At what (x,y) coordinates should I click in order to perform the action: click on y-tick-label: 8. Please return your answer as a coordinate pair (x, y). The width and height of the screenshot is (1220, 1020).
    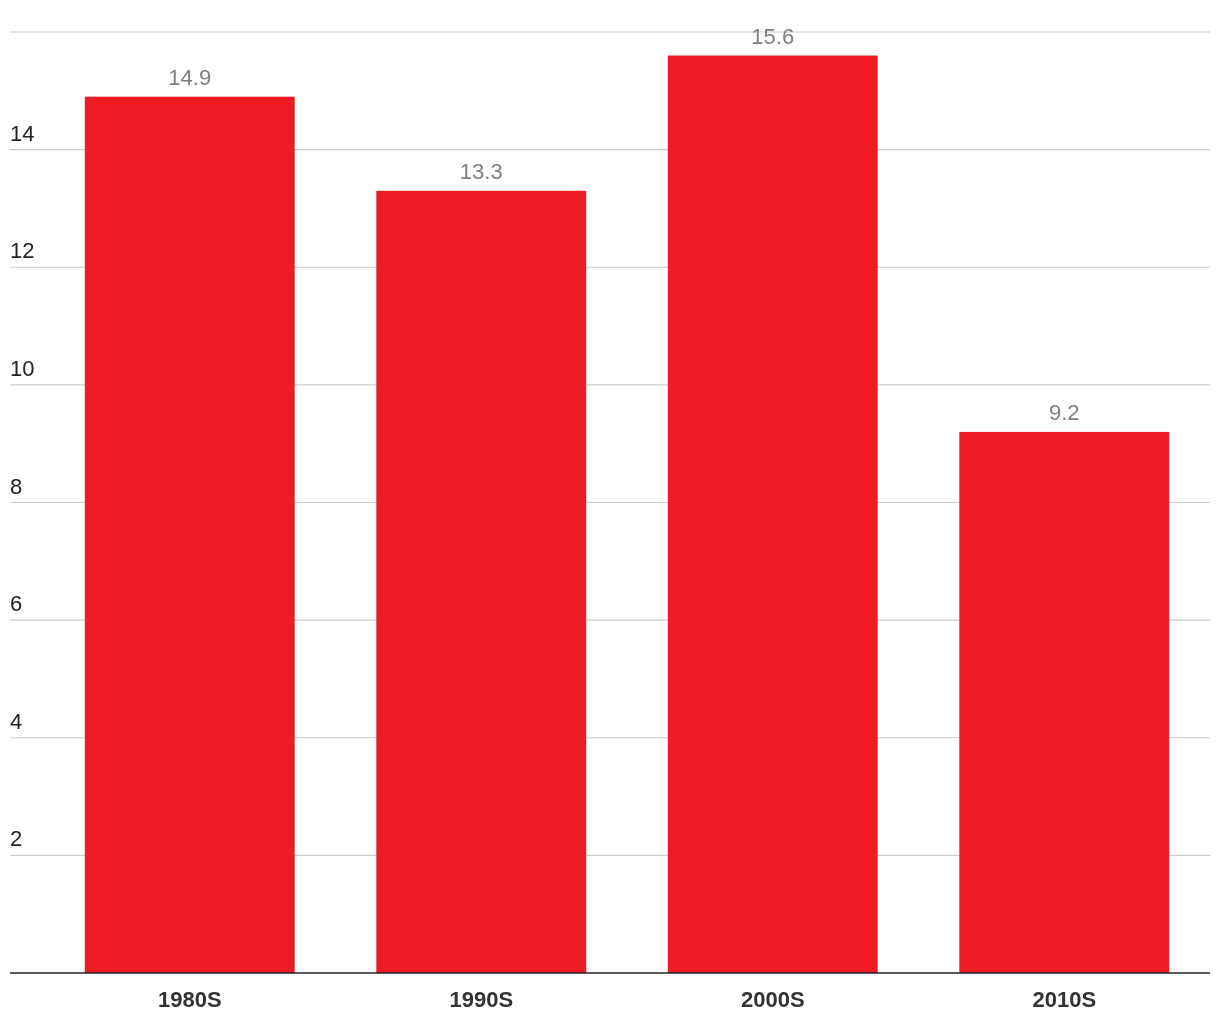
    Looking at the image, I should click on (16, 486).